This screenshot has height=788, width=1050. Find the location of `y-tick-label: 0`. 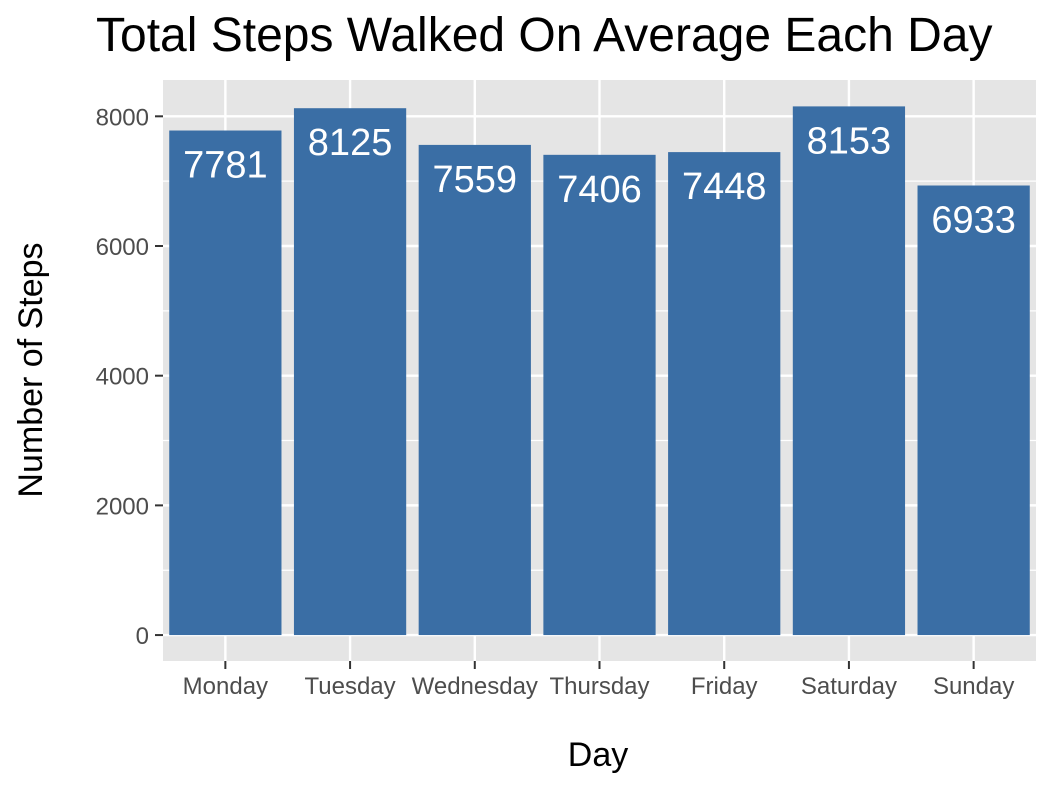

y-tick-label: 0 is located at coordinates (142, 636).